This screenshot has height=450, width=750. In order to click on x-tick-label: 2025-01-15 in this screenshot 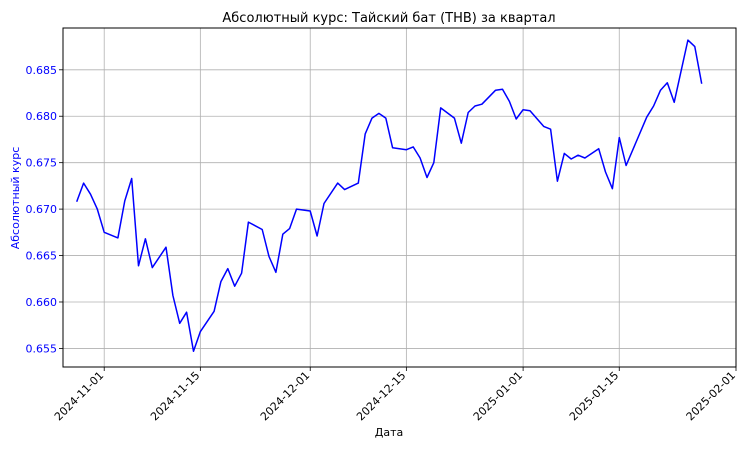, I will do `click(594, 396)`.